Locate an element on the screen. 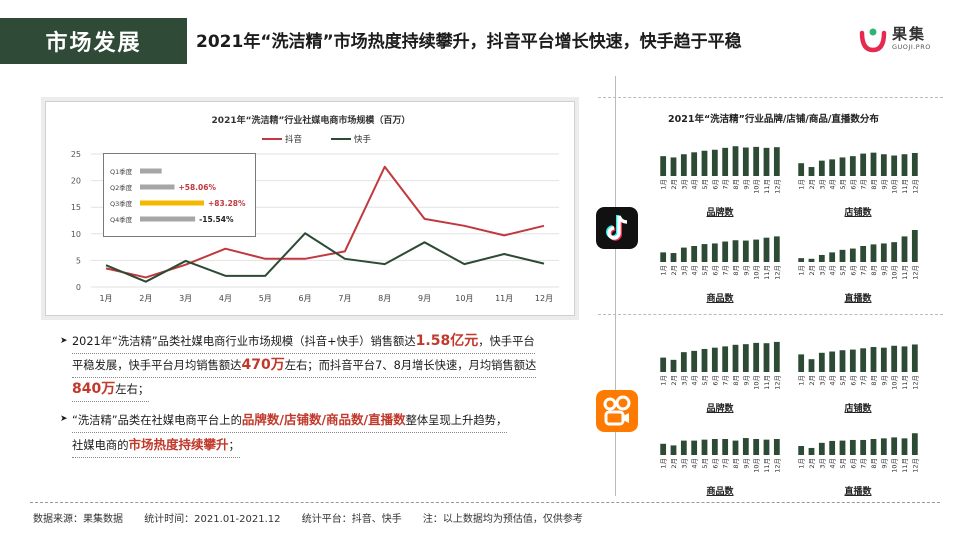 The height and width of the screenshot is (537, 957). mini-chart-label: 直播数 is located at coordinates (858, 299).